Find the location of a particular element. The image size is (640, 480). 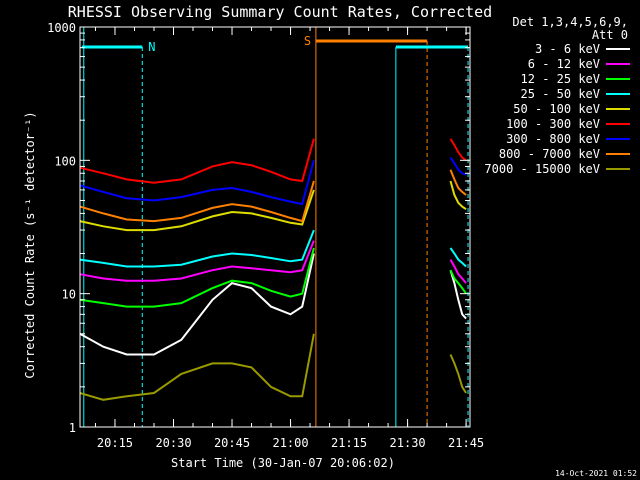

legend-header: Det 1,3,4,5,6,9, is located at coordinates (570, 22).